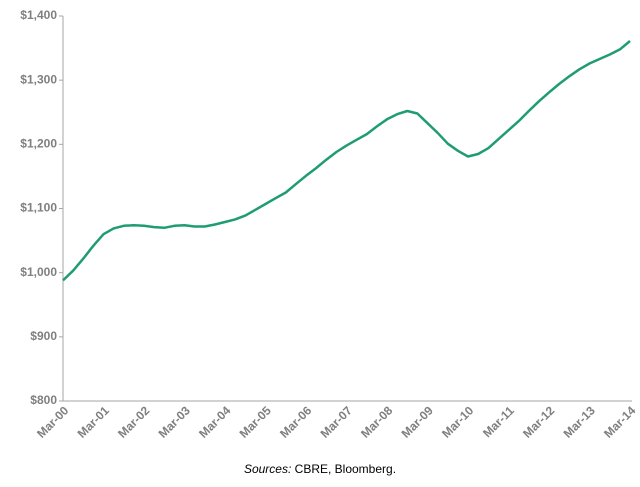  I want to click on x-tick-label: Mar-14, so click(619, 421).